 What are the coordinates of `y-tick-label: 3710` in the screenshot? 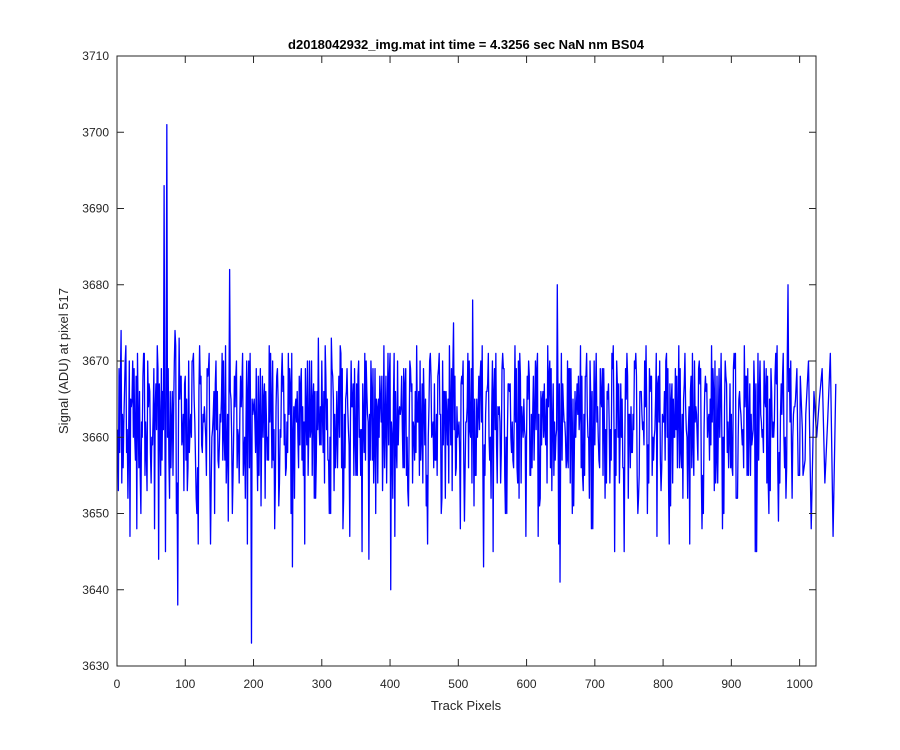 It's located at (95, 56).